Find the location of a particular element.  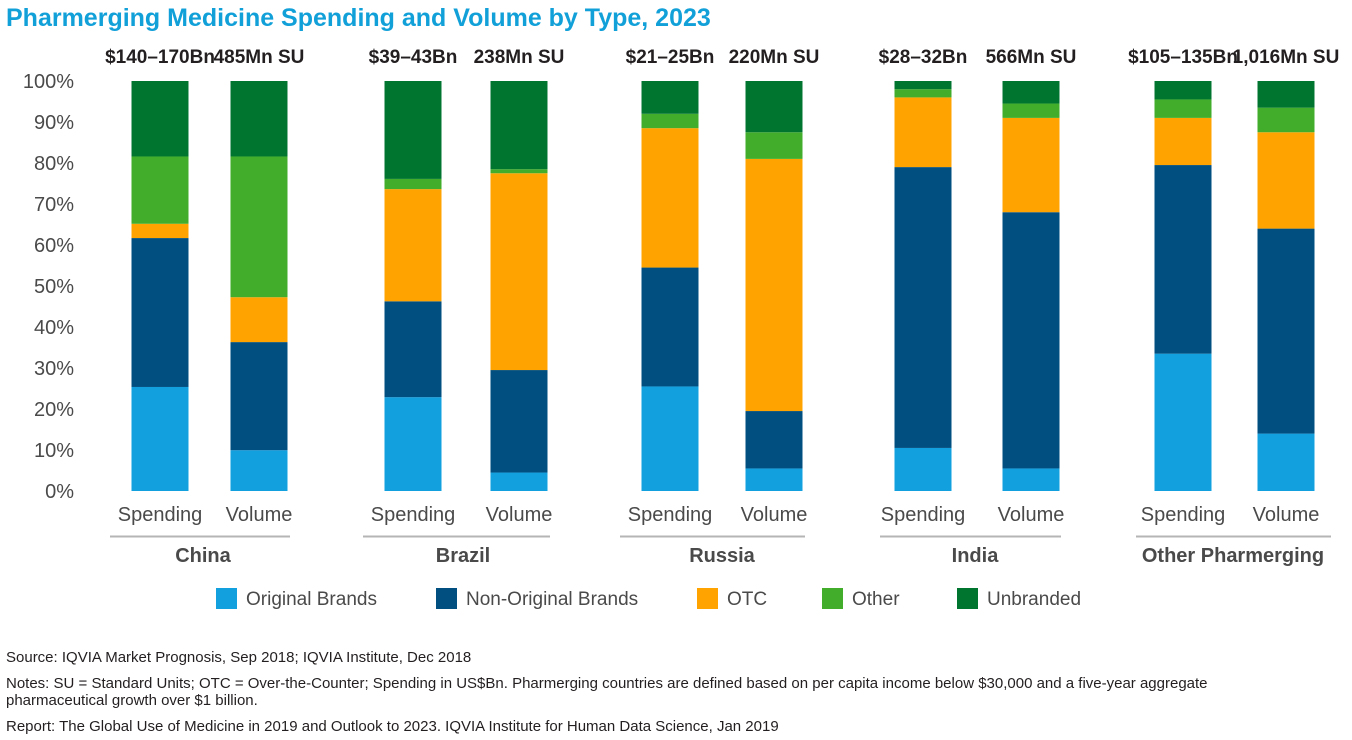

bar-segment-china-volume-non-original-brands is located at coordinates (259, 396).